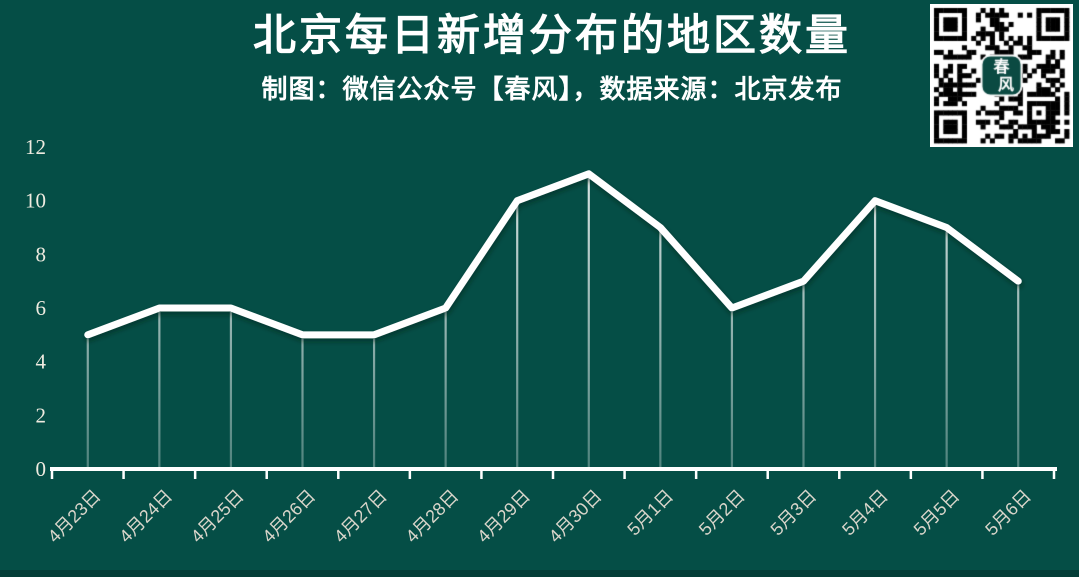  I want to click on y-axis-label: 4, so click(41, 362).